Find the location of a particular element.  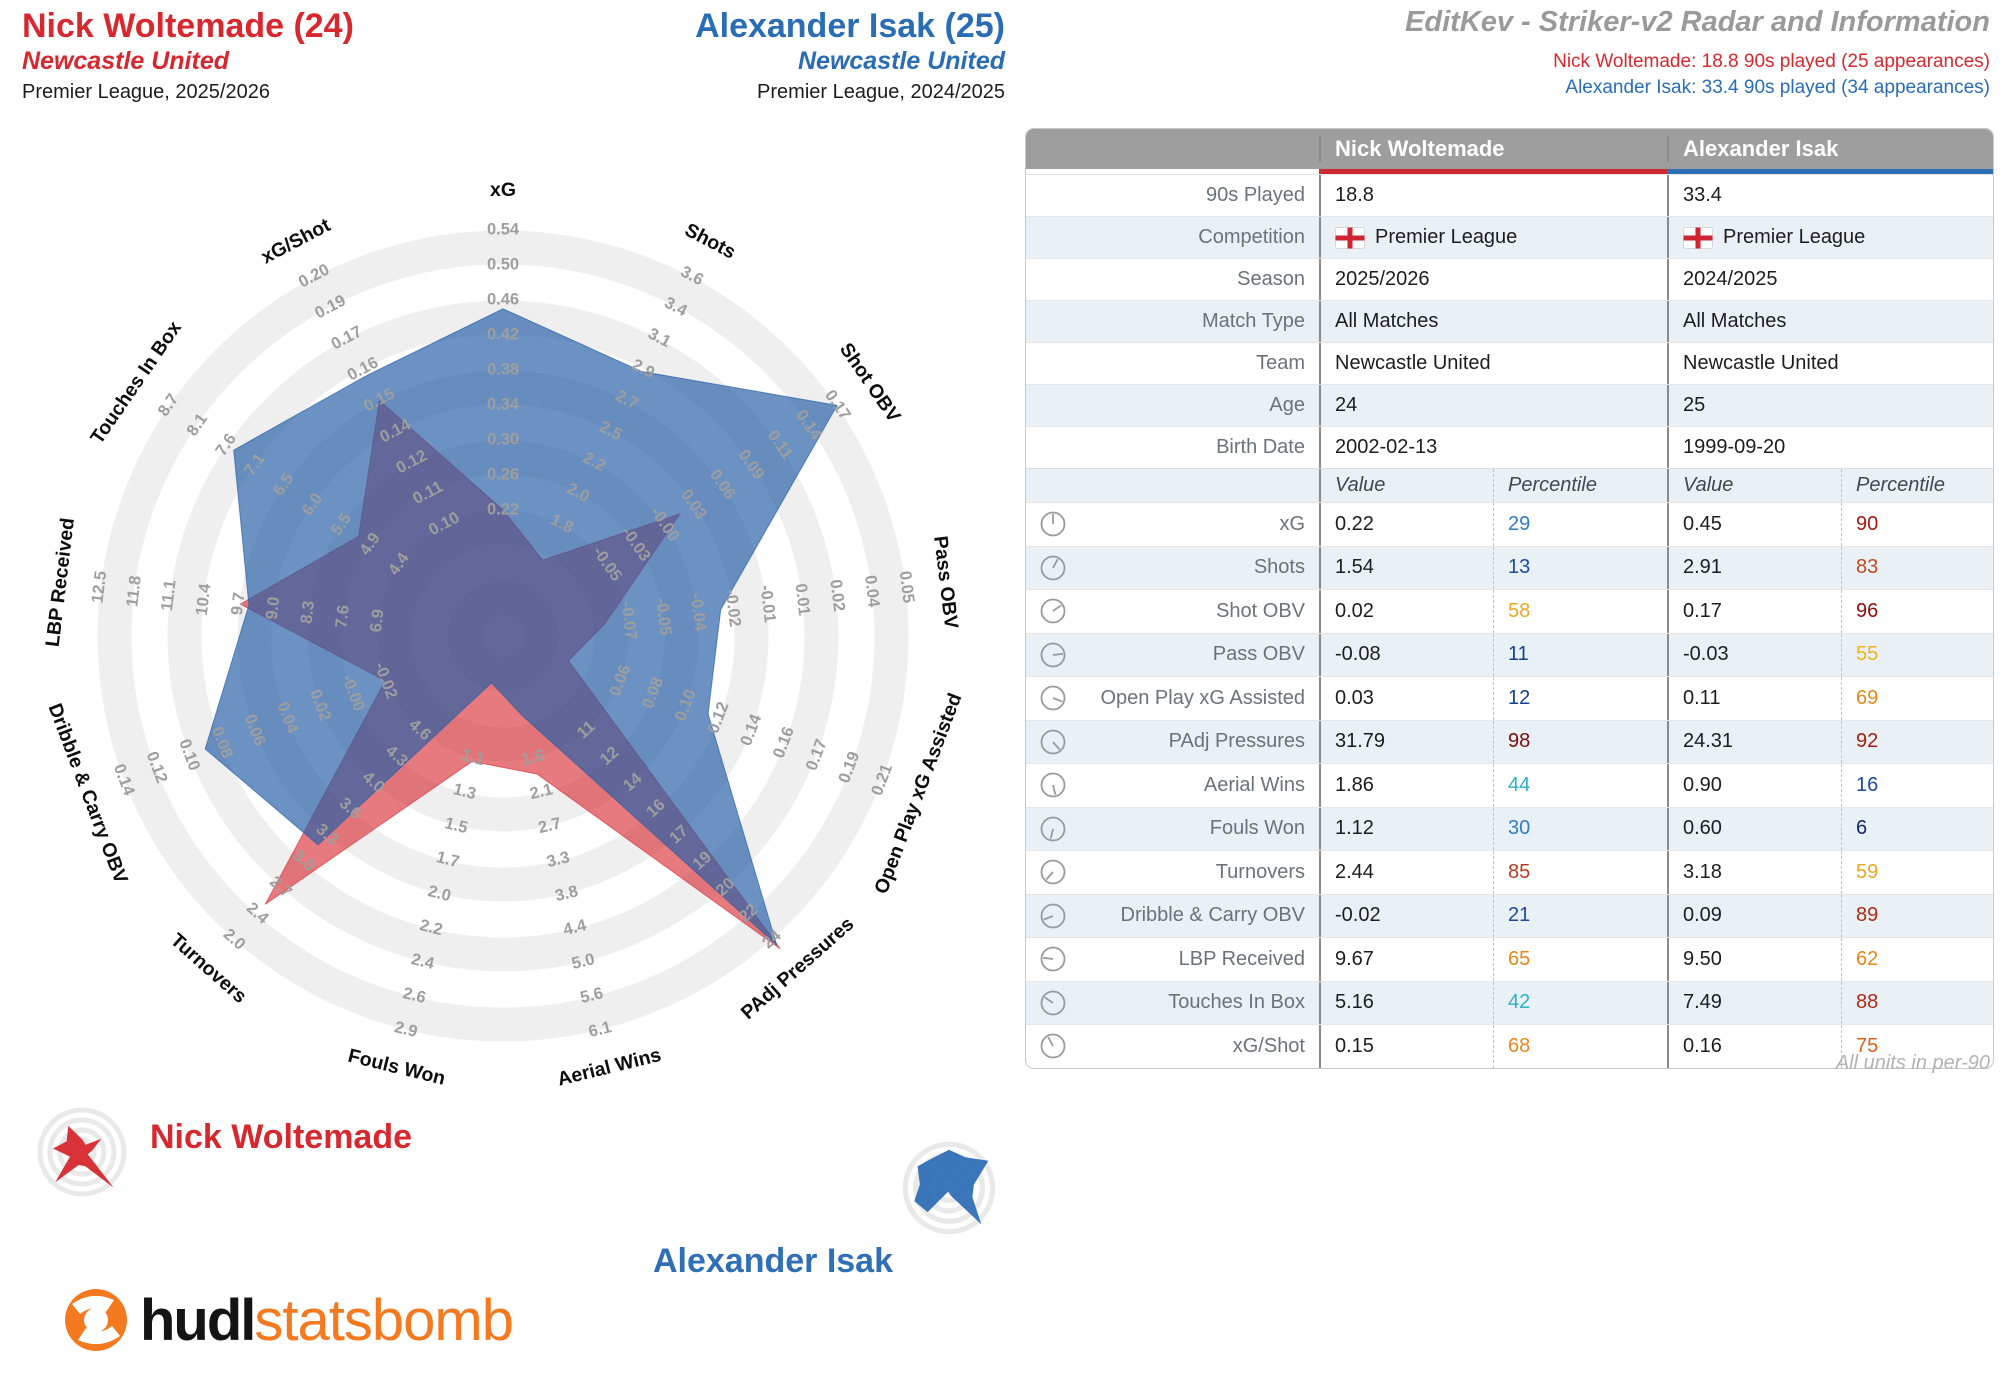

units-footnote: All units in per-90 is located at coordinates (1912, 1063).